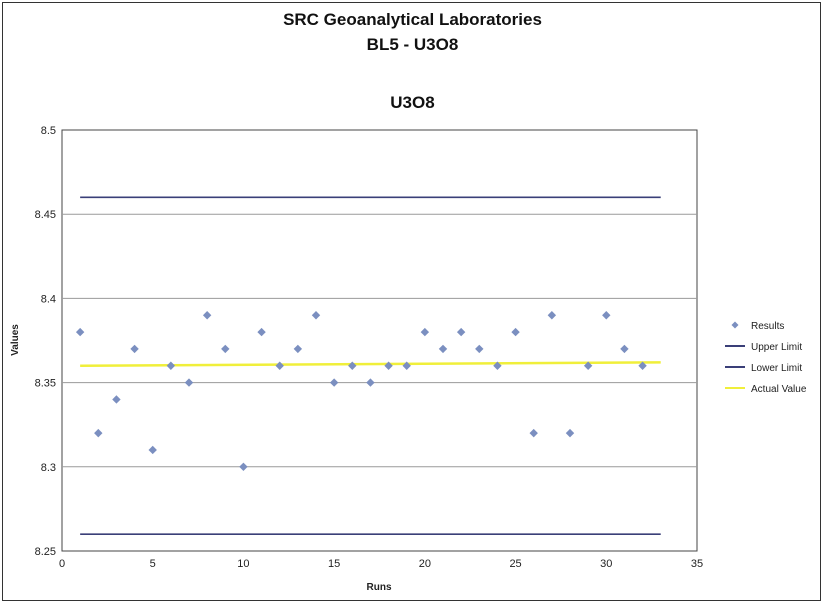 Image resolution: width=825 pixels, height=605 pixels. Describe the element at coordinates (425, 564) in the screenshot. I see `x-tick-label: 20` at that location.